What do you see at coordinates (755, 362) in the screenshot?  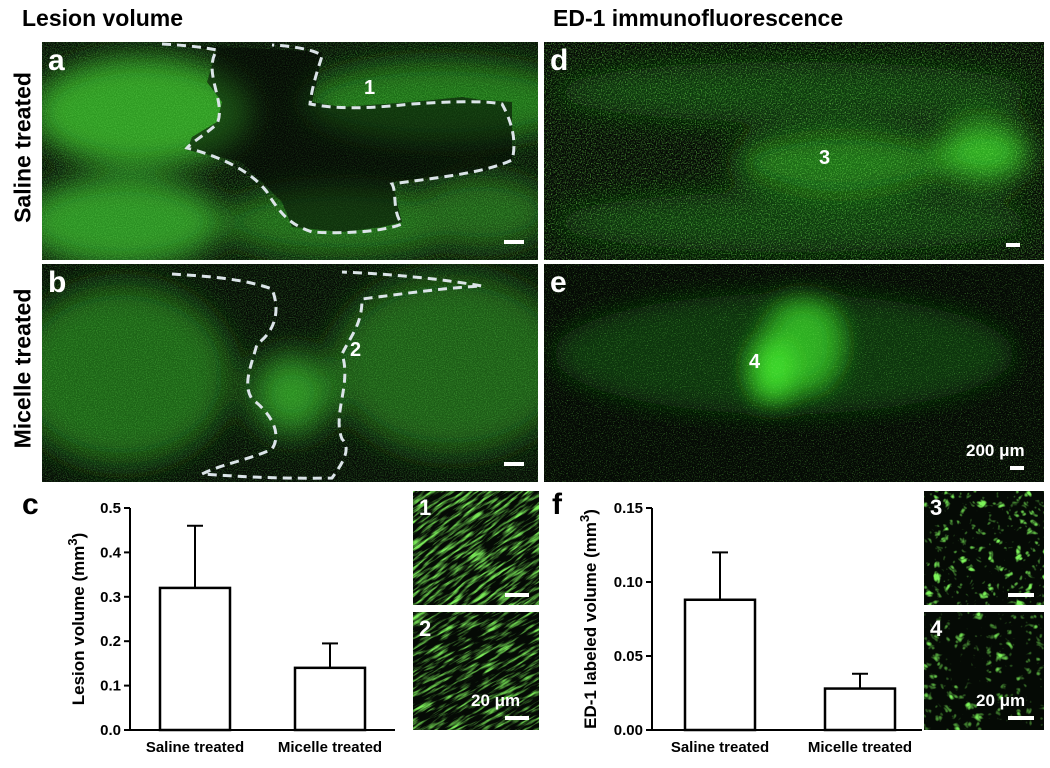 I see `region-4-label: 4` at bounding box center [755, 362].